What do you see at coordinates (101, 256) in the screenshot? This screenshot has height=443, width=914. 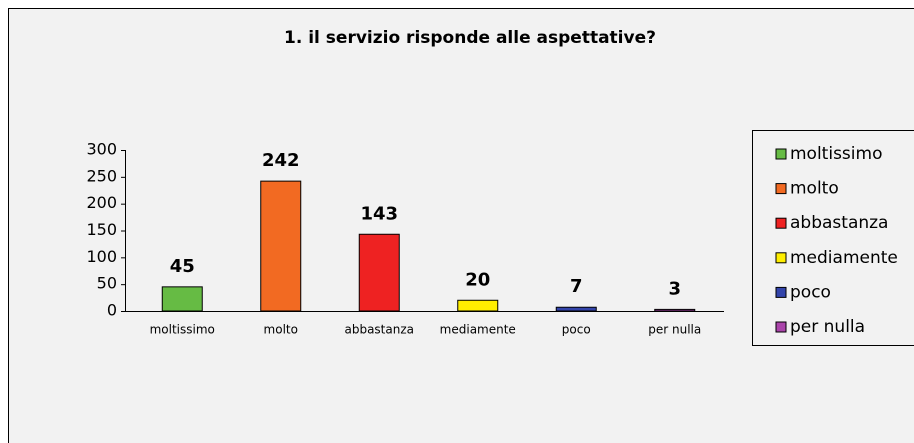 I see `y-tick-label: 100` at bounding box center [101, 256].